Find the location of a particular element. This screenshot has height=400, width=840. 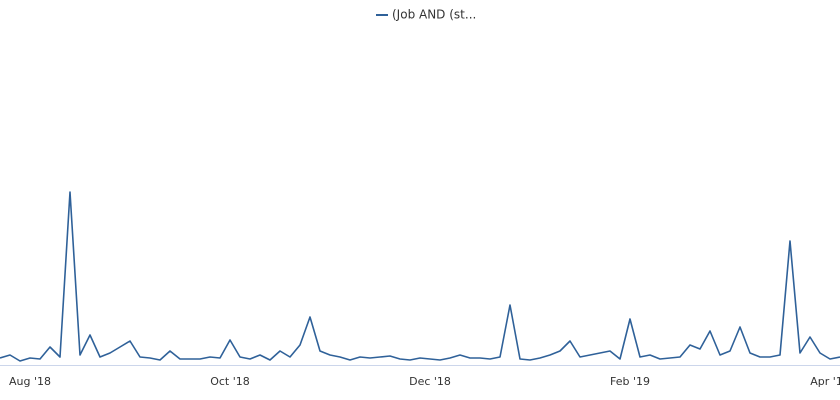

x-tick-label: Apr '19 is located at coordinates (825, 381).